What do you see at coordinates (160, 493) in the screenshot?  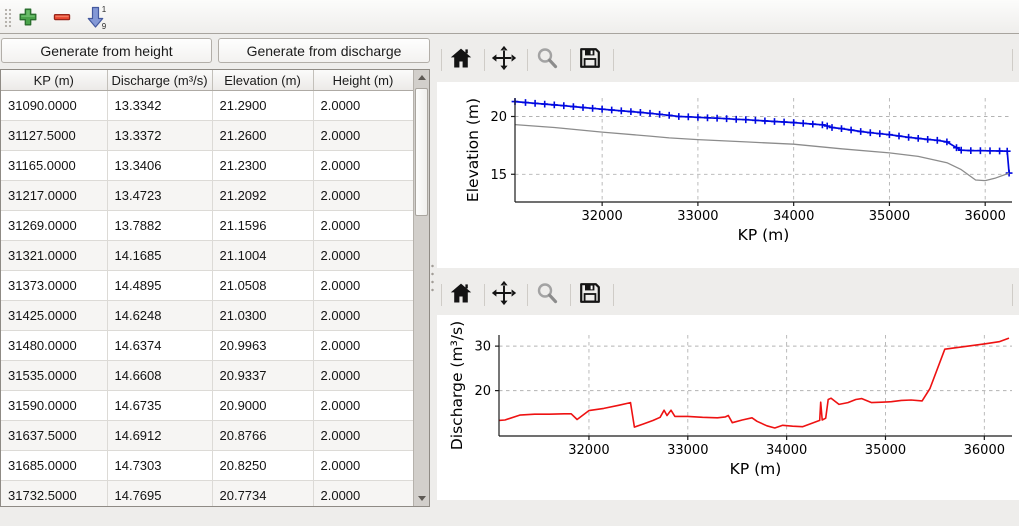 I see `table-cell: 14.7695` at bounding box center [160, 493].